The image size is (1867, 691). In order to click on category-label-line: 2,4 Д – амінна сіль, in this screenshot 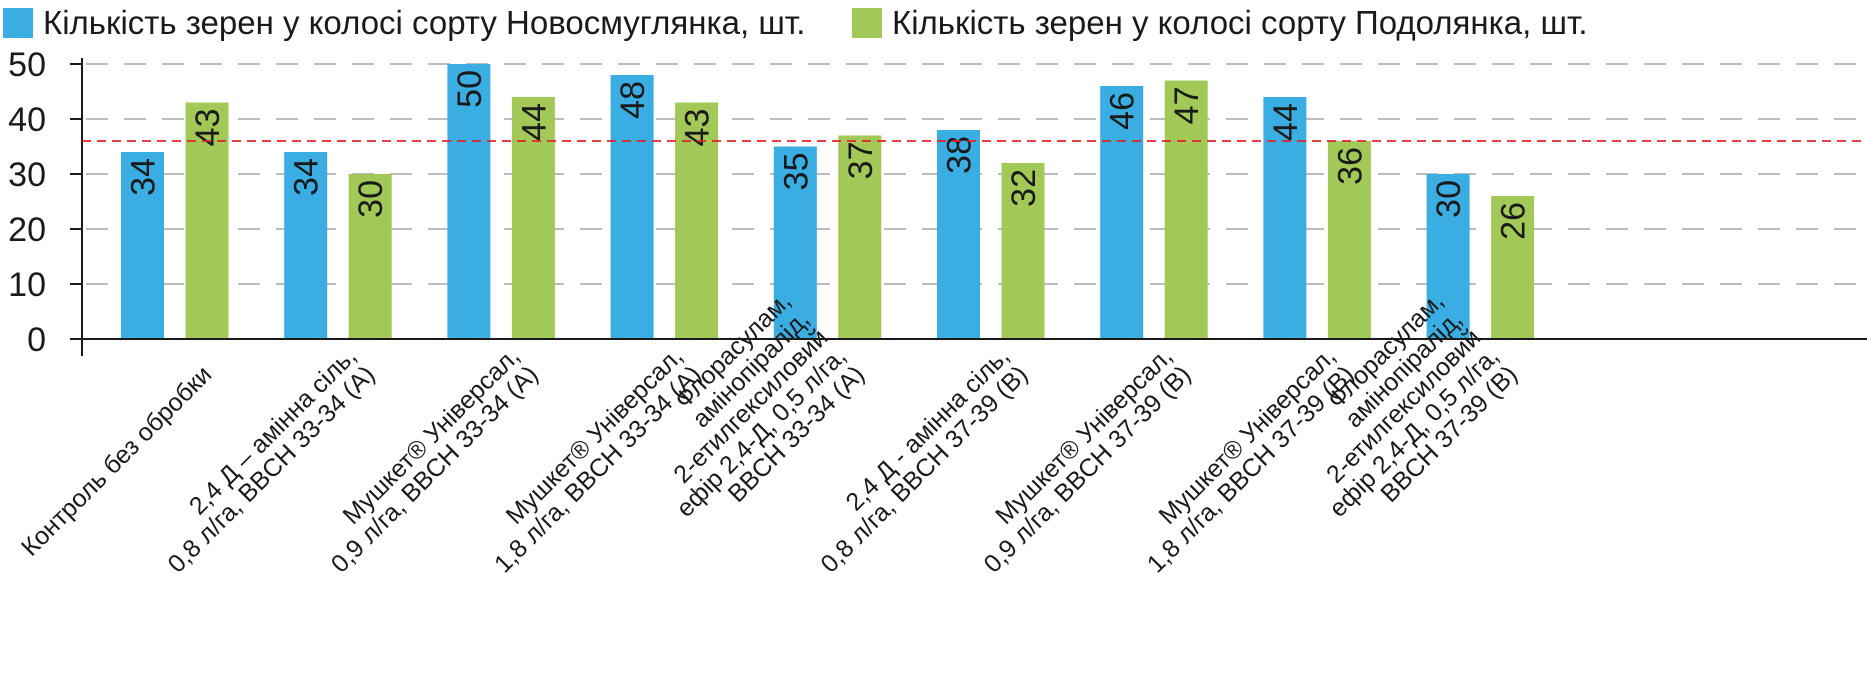, I will do `click(273, 431)`.